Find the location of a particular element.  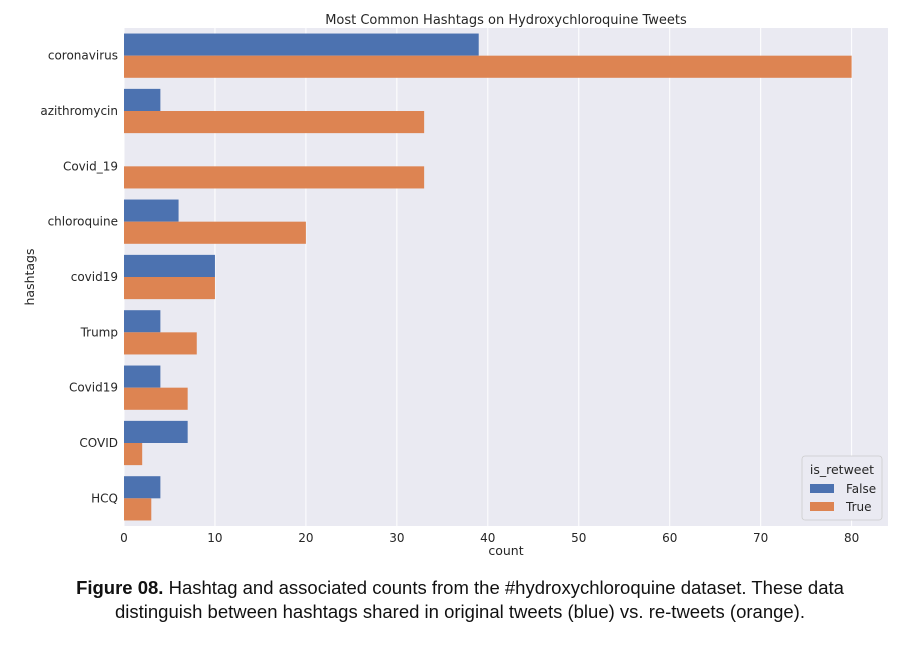

legend-swatch-true is located at coordinates (822, 506).